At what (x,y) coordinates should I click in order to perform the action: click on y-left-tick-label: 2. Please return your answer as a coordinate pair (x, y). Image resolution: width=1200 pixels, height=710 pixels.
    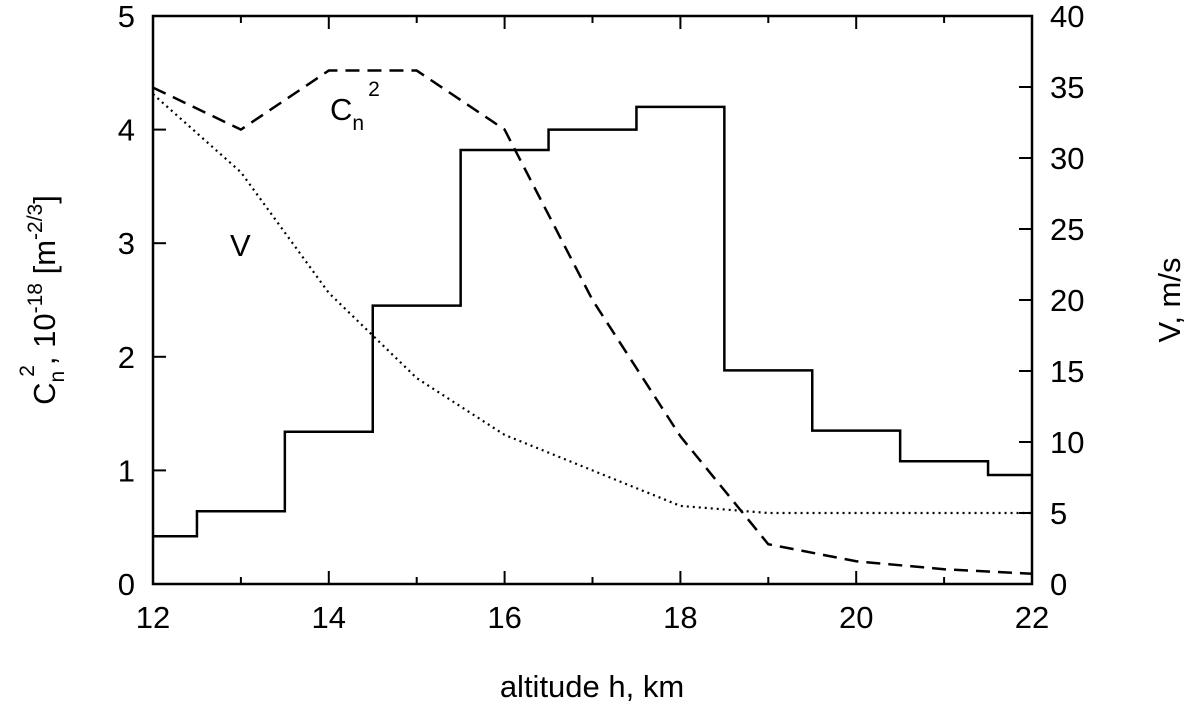
    Looking at the image, I should click on (126, 357).